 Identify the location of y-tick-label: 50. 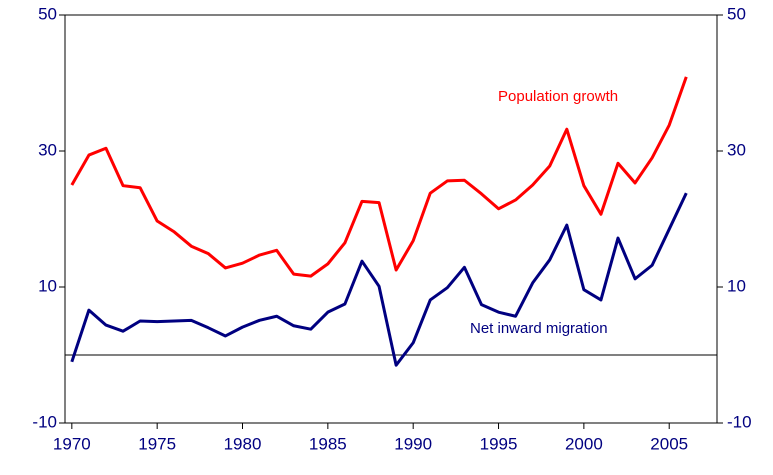
(47, 13).